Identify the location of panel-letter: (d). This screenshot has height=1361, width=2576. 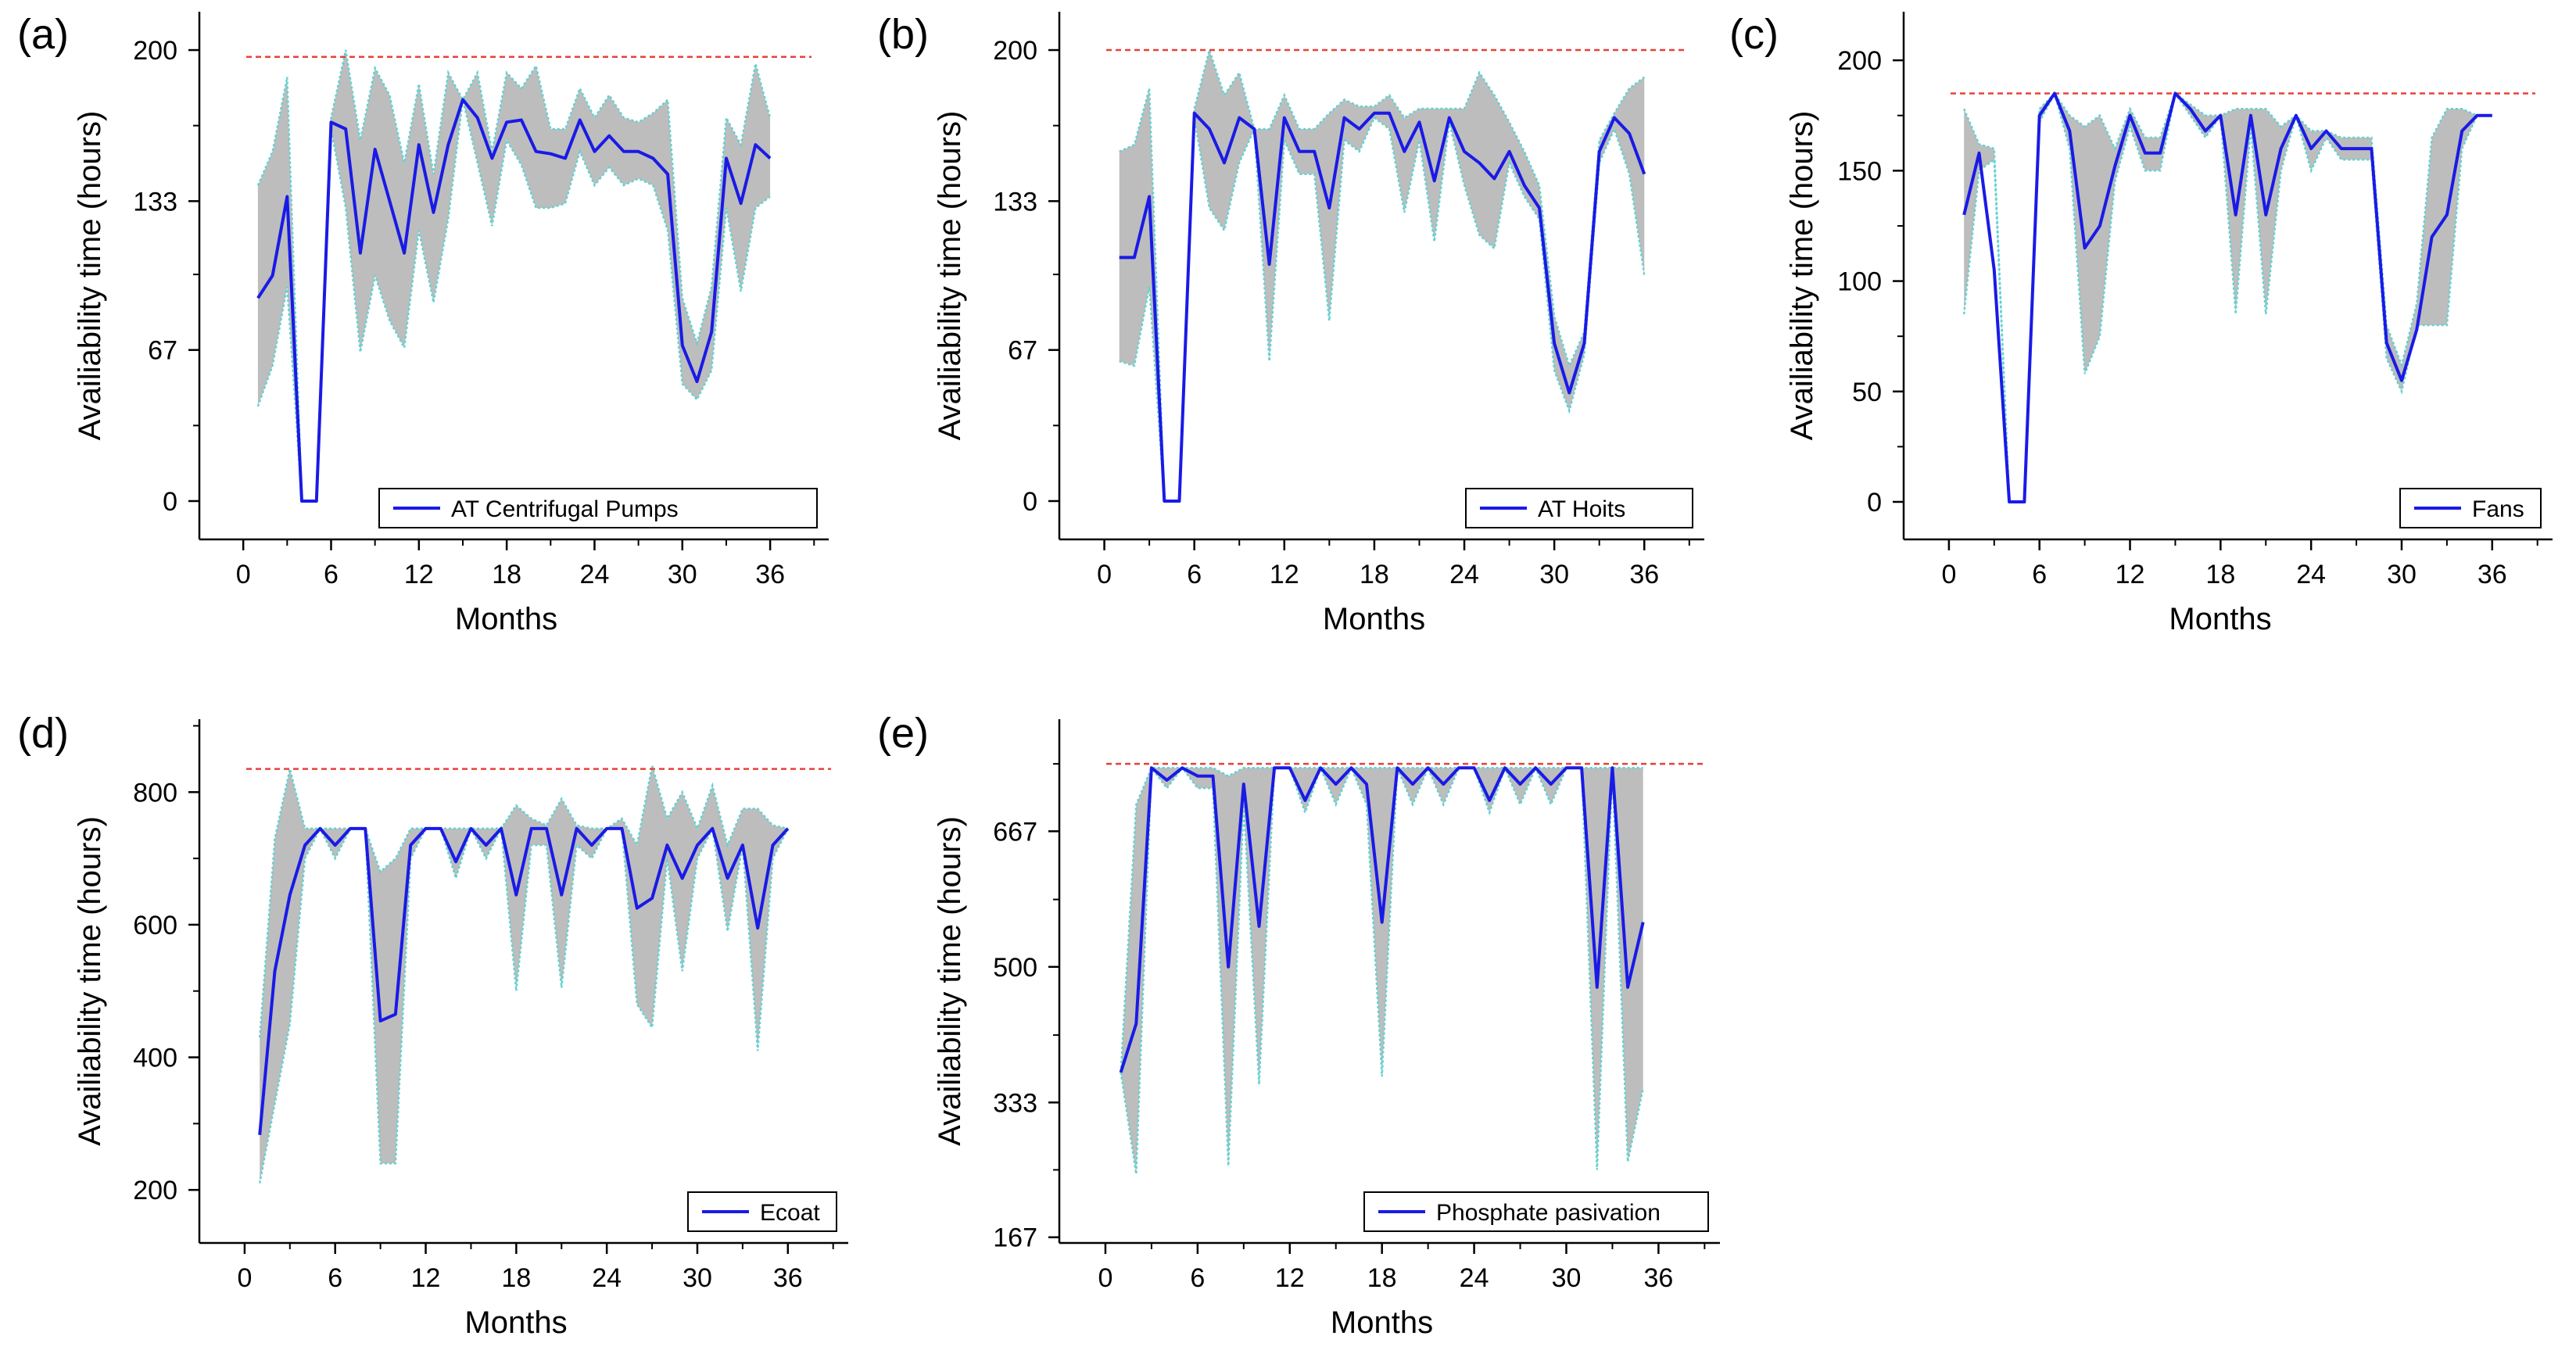
(43, 733).